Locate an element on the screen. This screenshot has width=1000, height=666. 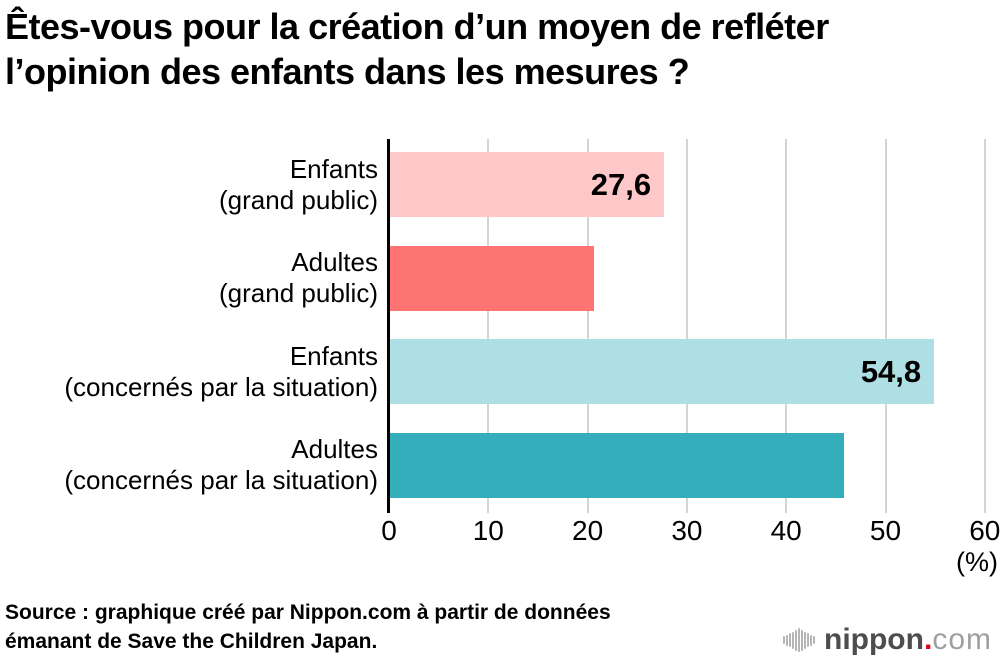
bar-enfants-concernes: 54,8 is located at coordinates (662, 371).